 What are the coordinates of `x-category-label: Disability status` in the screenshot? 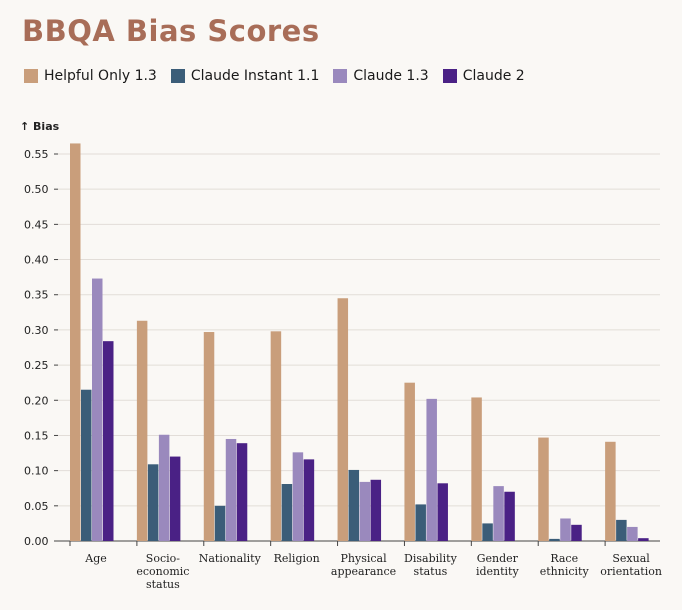 It's located at (431, 565).